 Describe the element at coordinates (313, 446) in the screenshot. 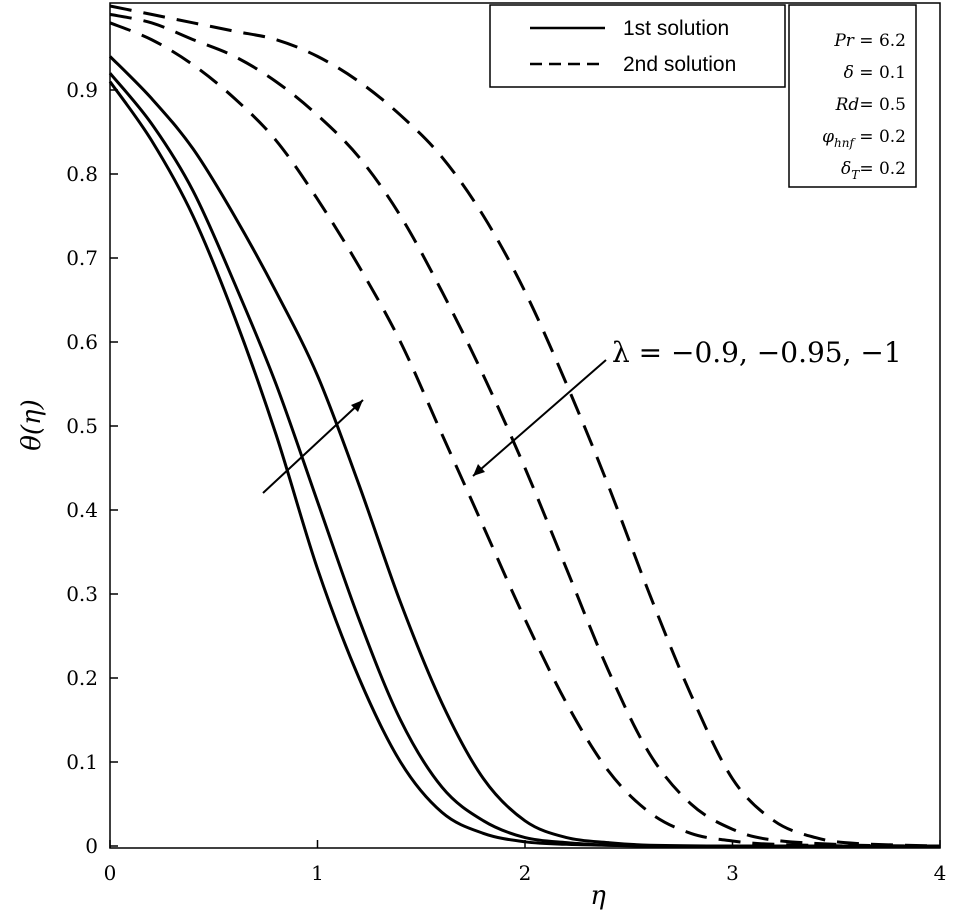

I see `arrow-first-solution` at that location.